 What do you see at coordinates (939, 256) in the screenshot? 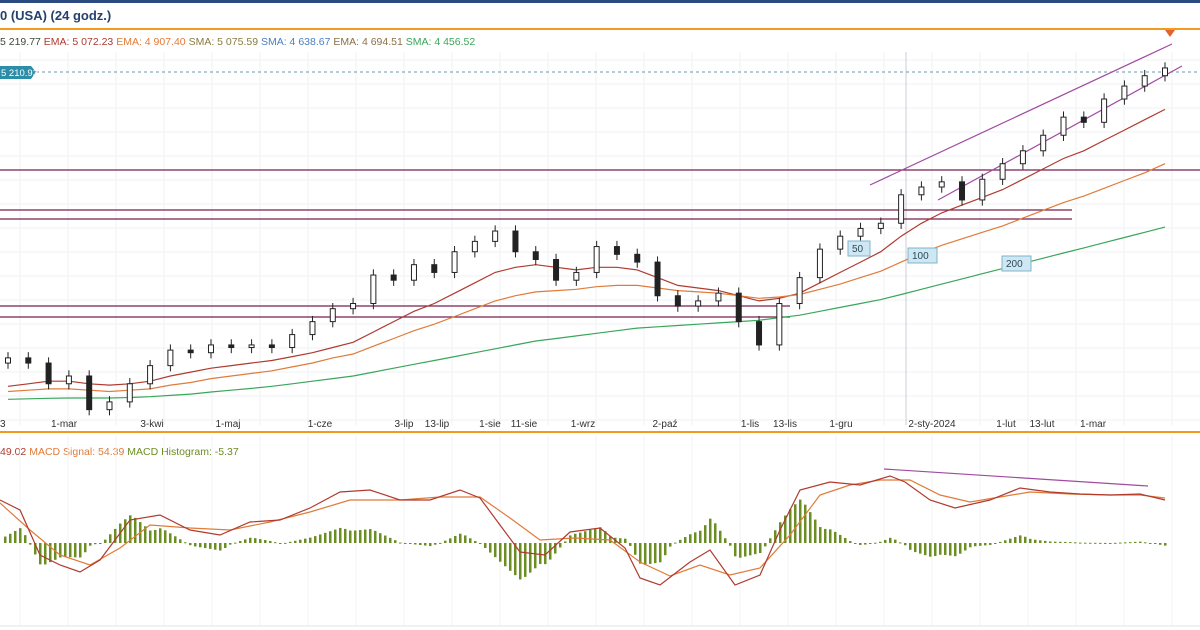
I see `ma-labels: 50 100 200` at bounding box center [939, 256].